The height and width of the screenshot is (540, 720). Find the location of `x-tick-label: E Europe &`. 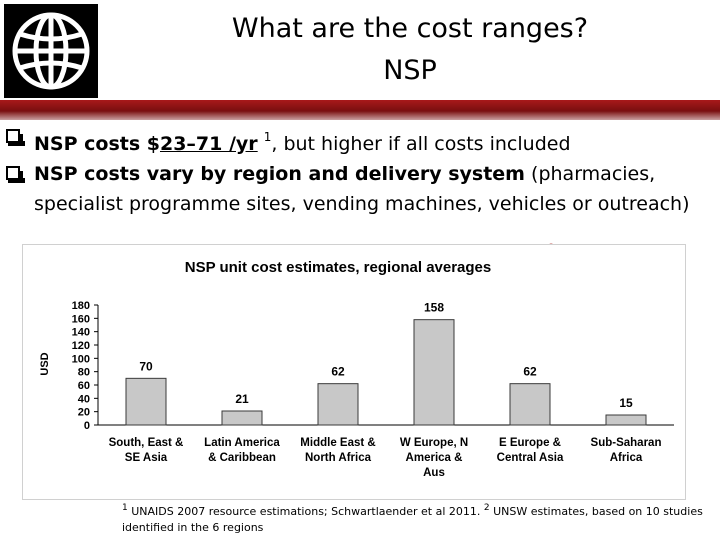

x-tick-label: E Europe & is located at coordinates (530, 443).